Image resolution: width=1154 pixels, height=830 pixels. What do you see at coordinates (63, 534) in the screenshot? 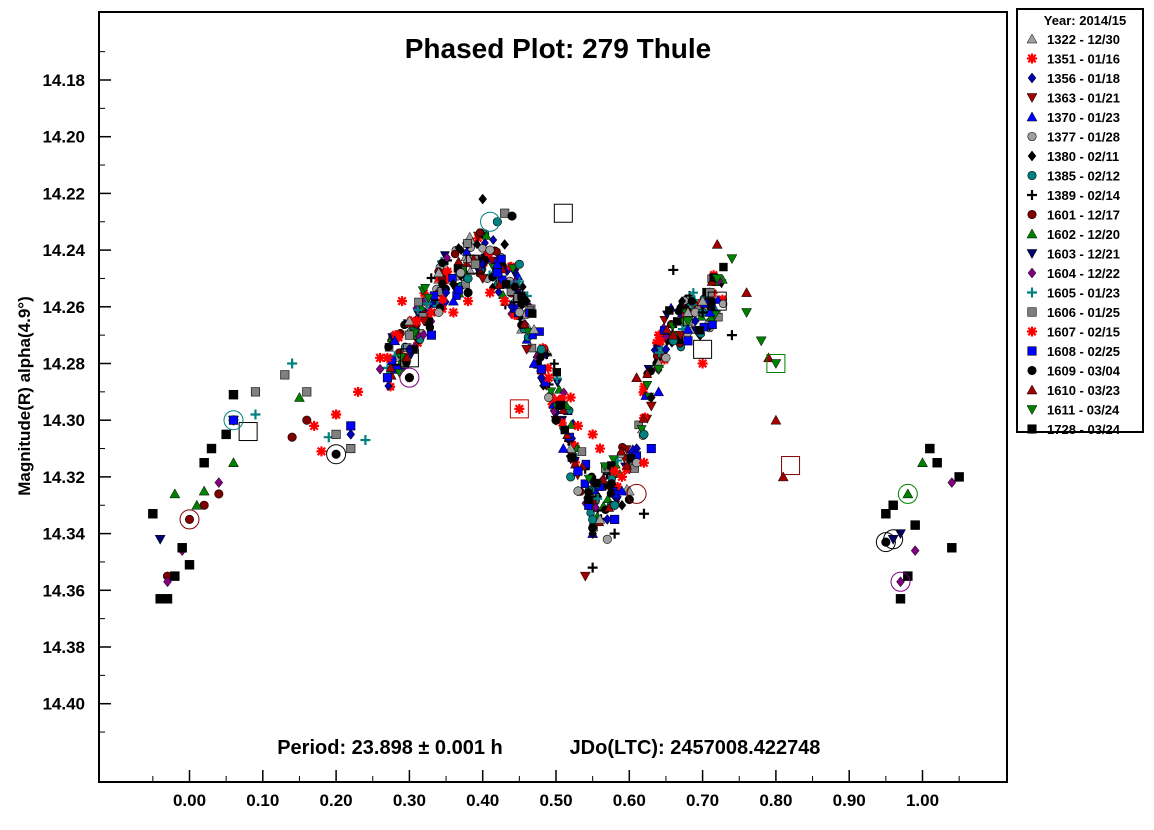
I see `y-tick-label: 14.34` at bounding box center [63, 534].